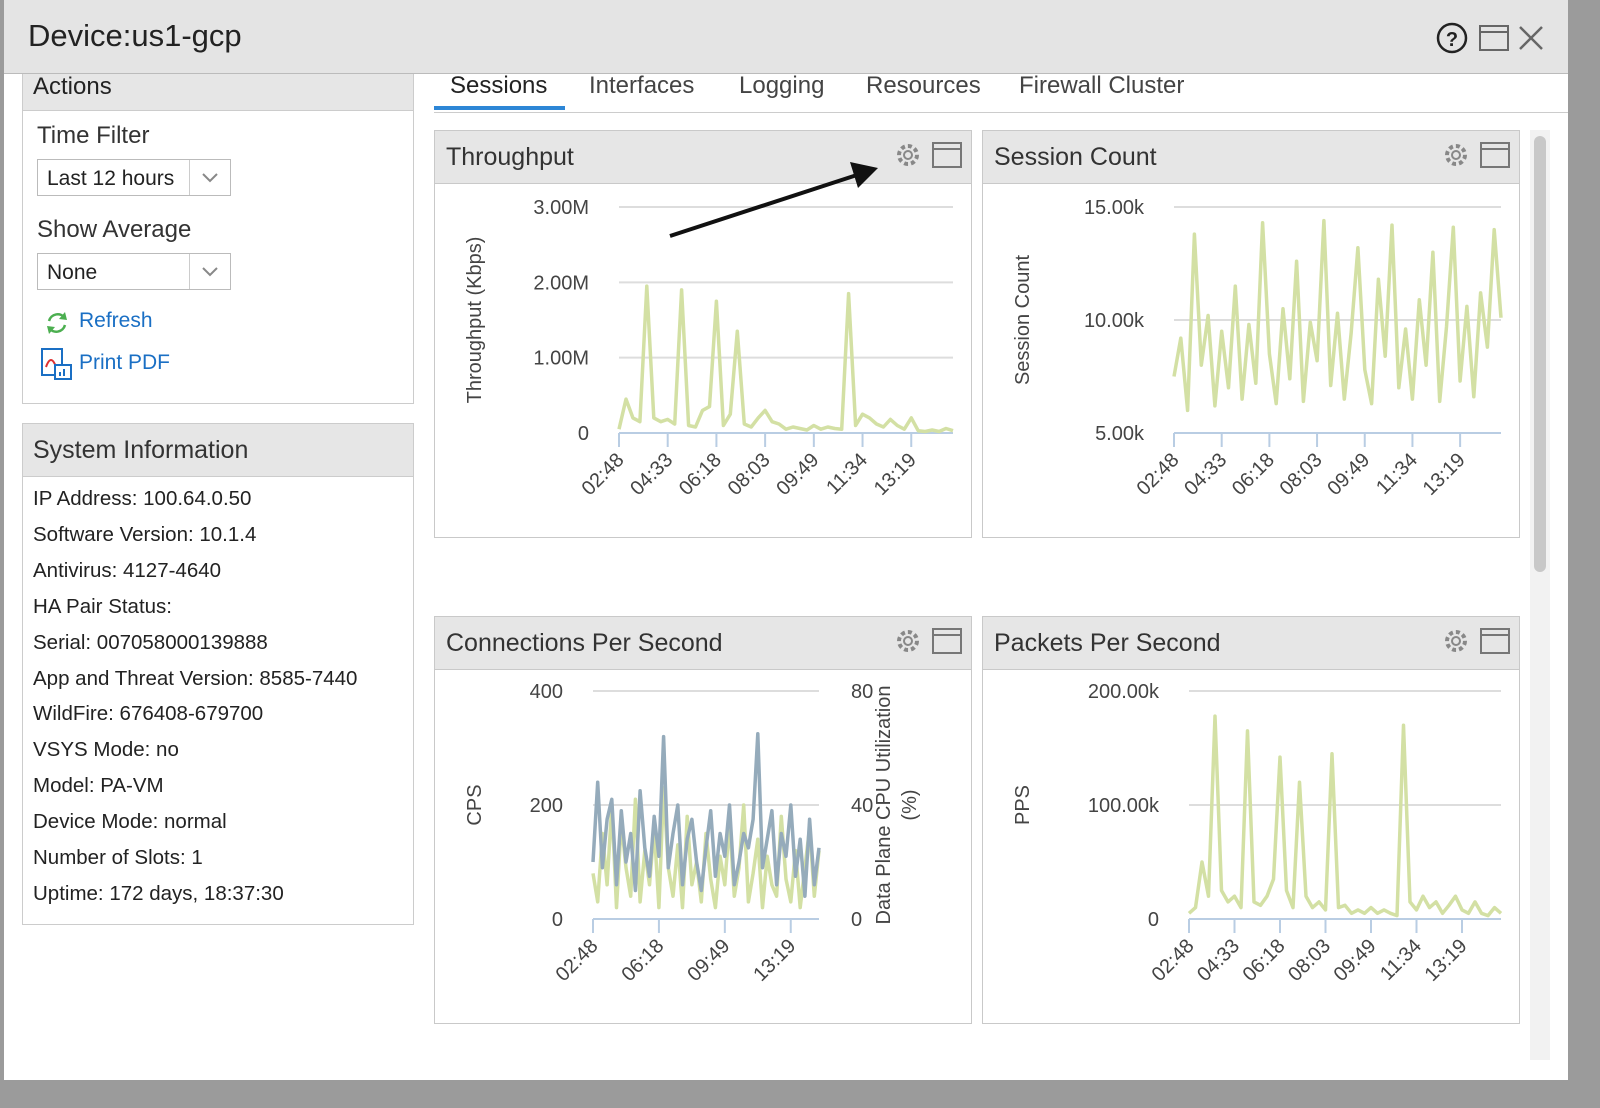 The image size is (1600, 1108). What do you see at coordinates (1124, 692) in the screenshot?
I see `y-tick-label: 200.00k` at bounding box center [1124, 692].